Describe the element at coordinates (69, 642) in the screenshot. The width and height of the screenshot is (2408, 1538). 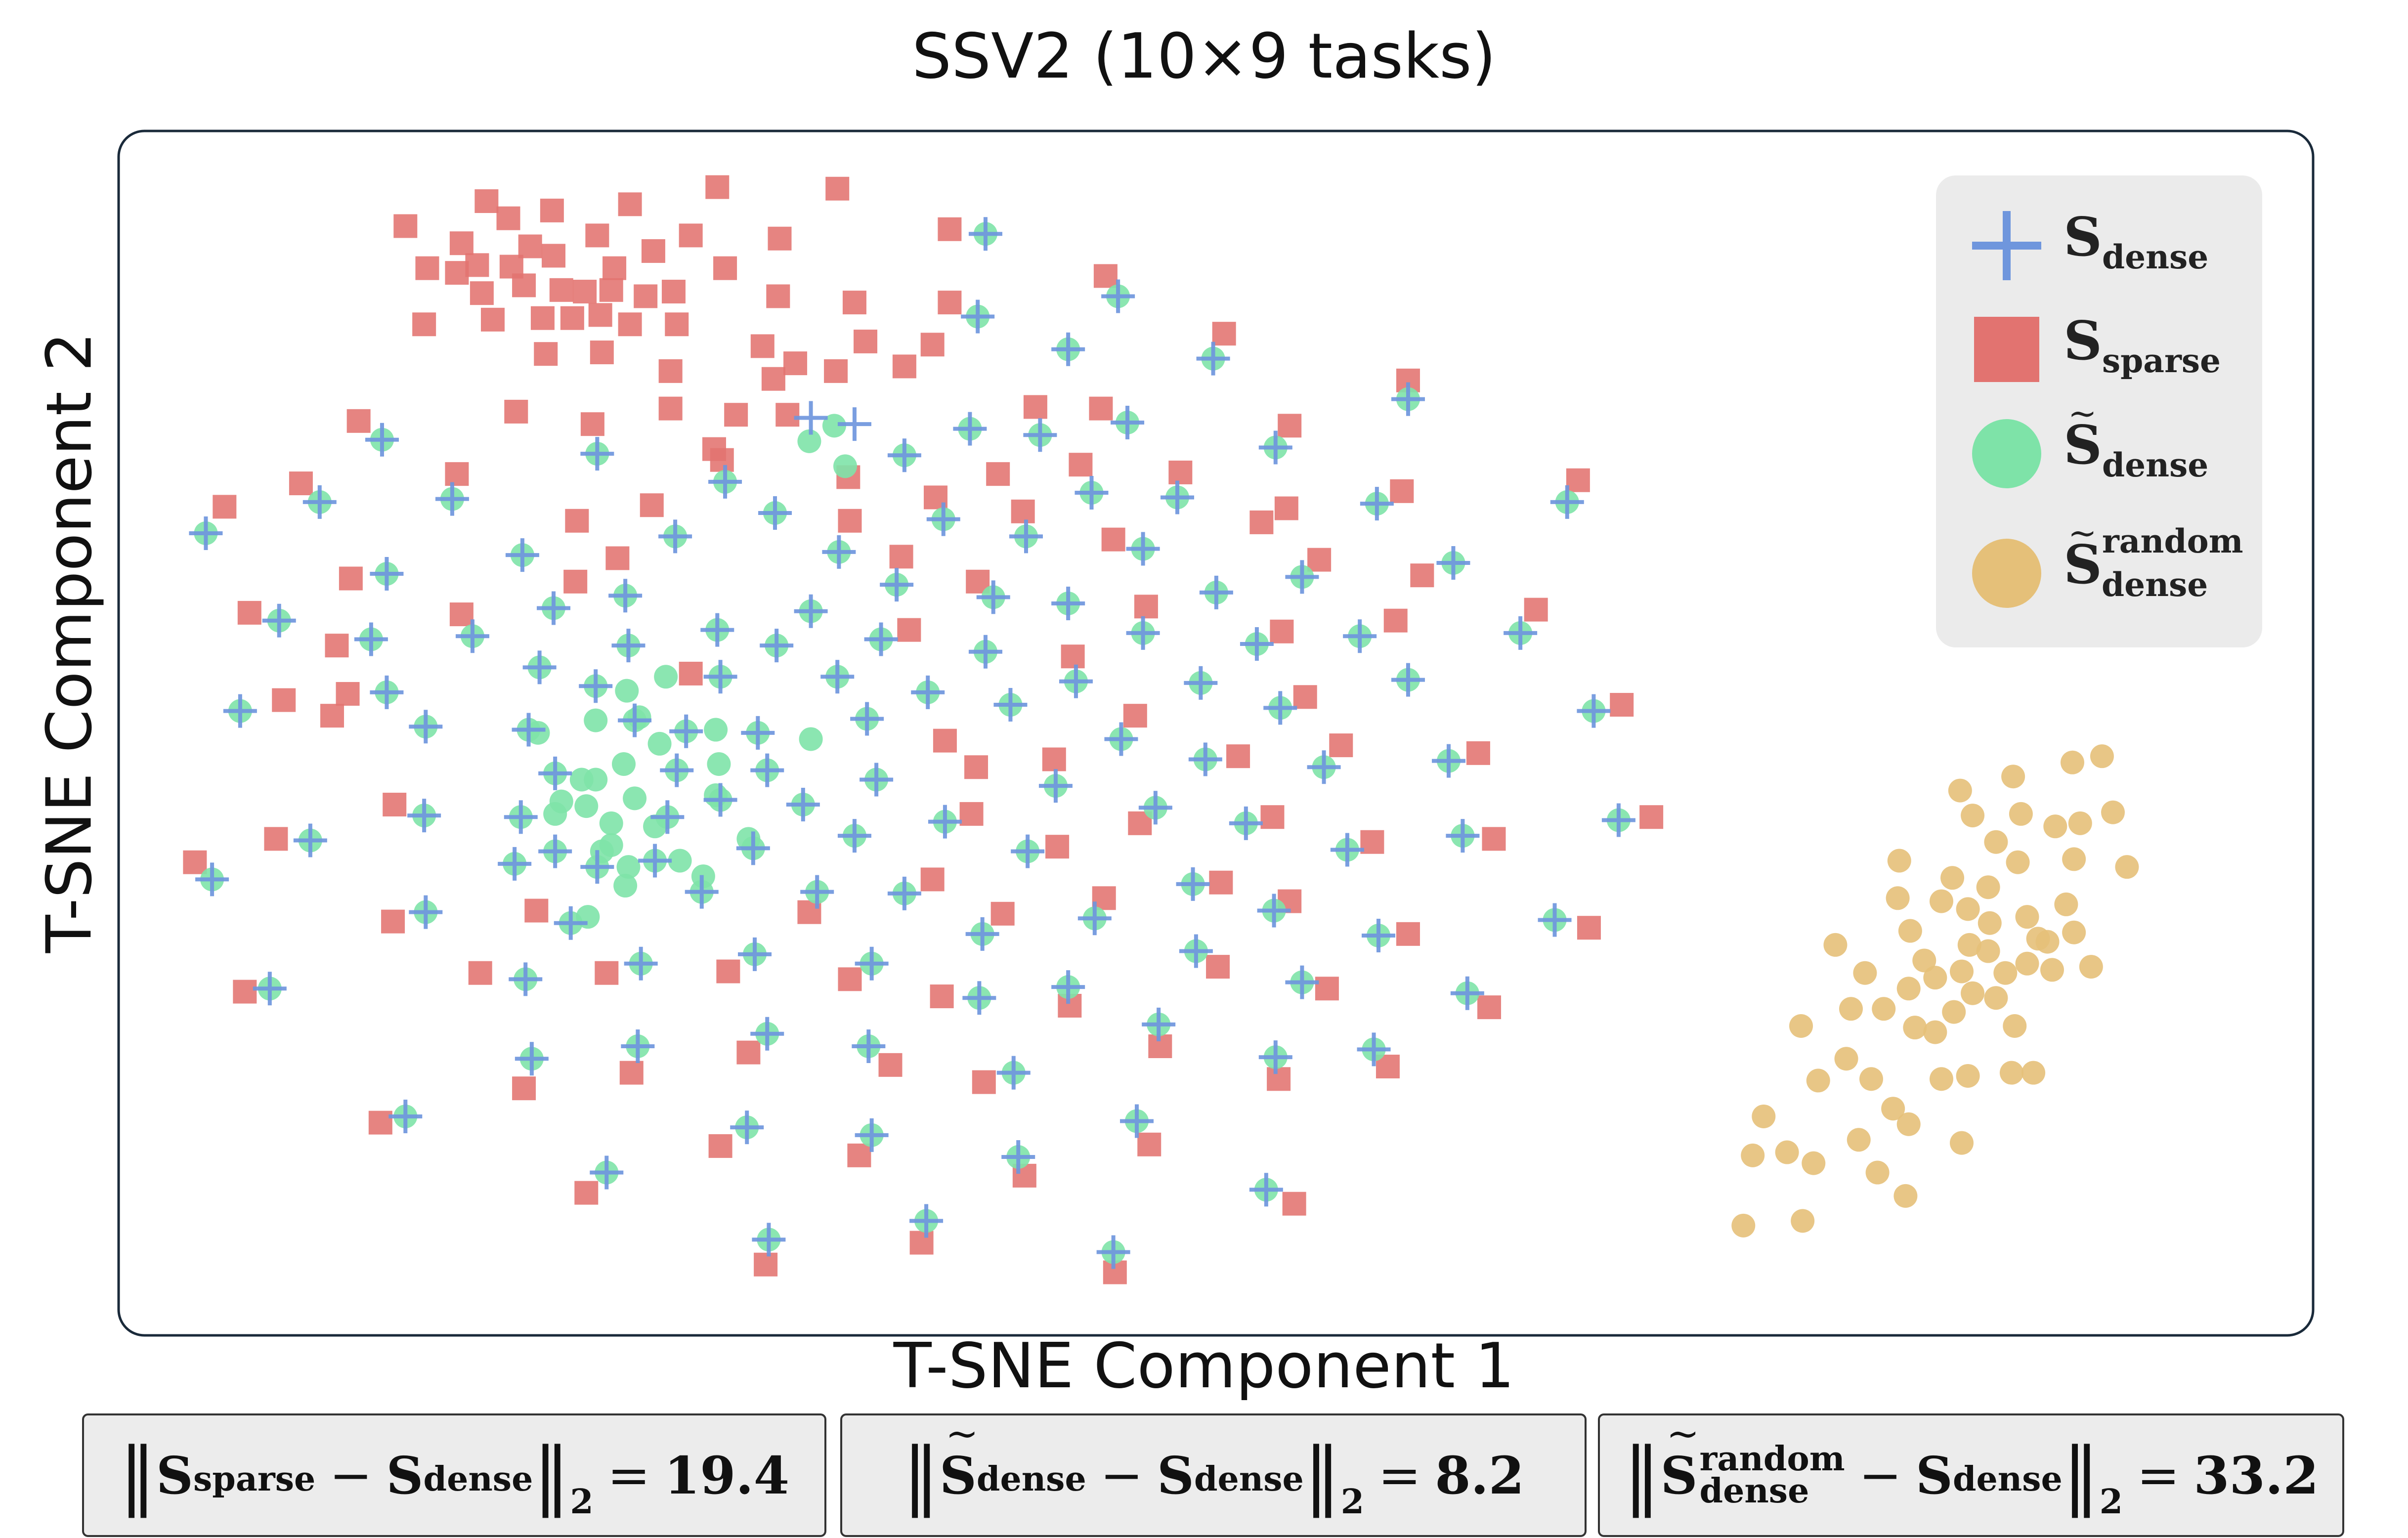
I see `y-axis-label: T-SNE Component 2` at that location.